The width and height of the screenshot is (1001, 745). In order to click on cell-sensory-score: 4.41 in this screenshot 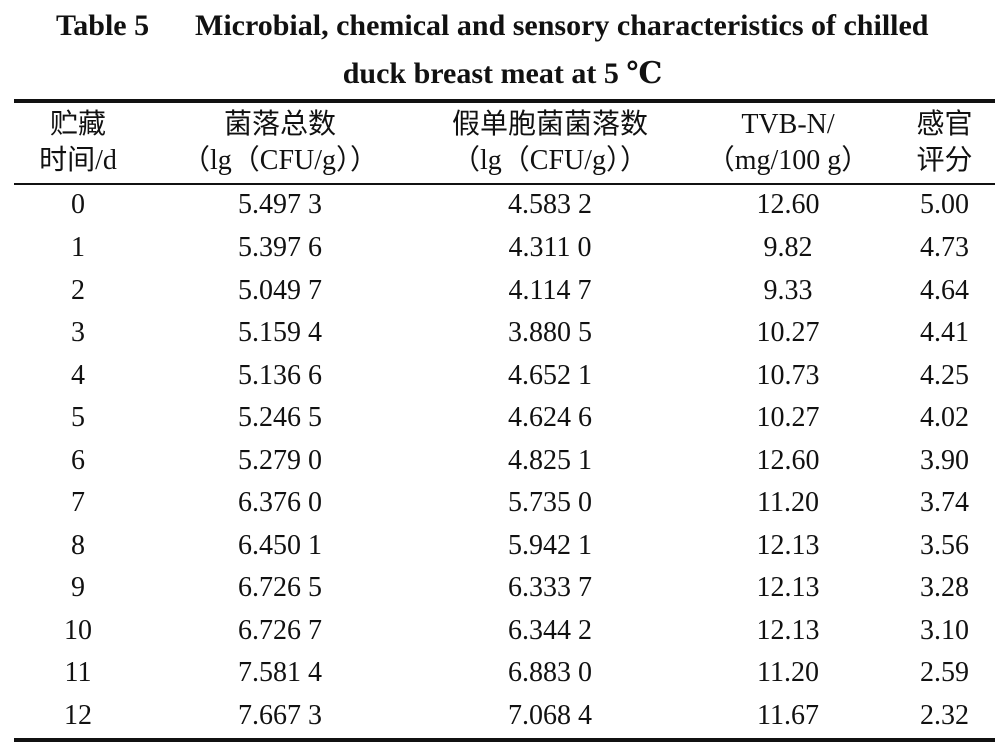, I will do `click(944, 333)`.